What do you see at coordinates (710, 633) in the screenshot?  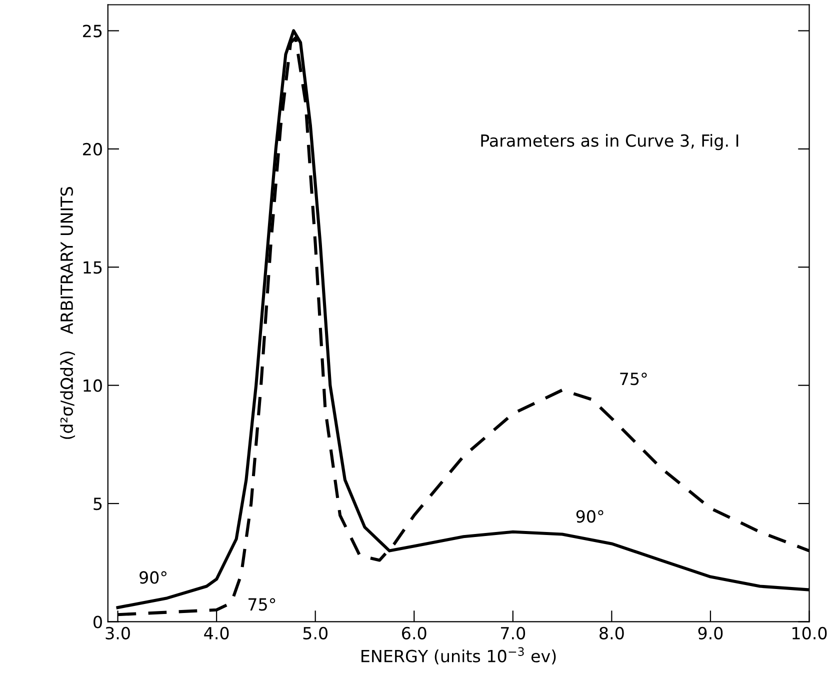 I see `x-tick-label: 9.0` at bounding box center [710, 633].